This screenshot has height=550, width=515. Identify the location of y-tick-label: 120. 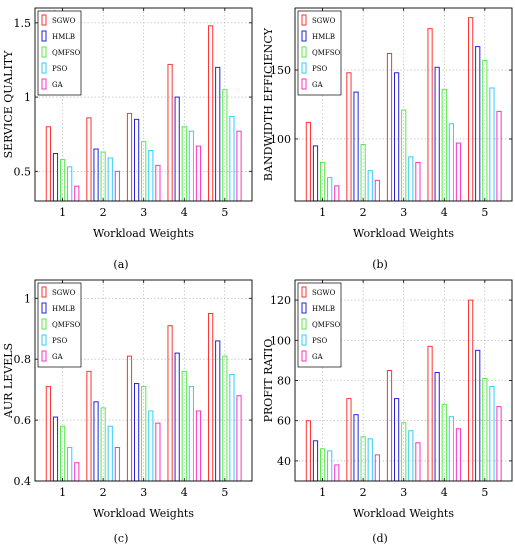
(280, 300).